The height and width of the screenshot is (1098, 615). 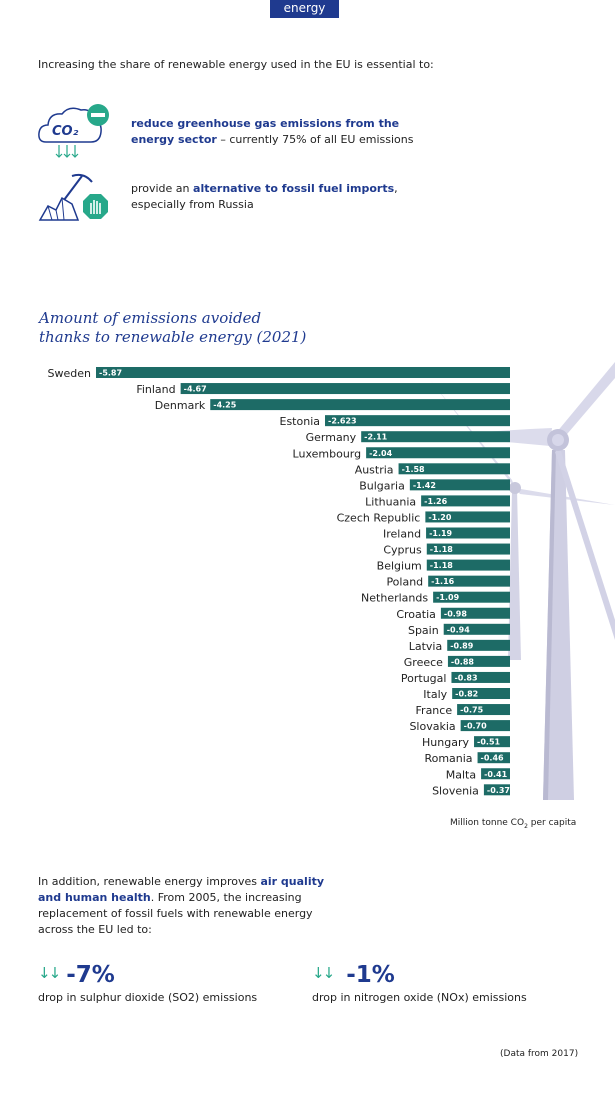 I want to click on down-arrows-icon: ↓↓, so click(x=323, y=973).